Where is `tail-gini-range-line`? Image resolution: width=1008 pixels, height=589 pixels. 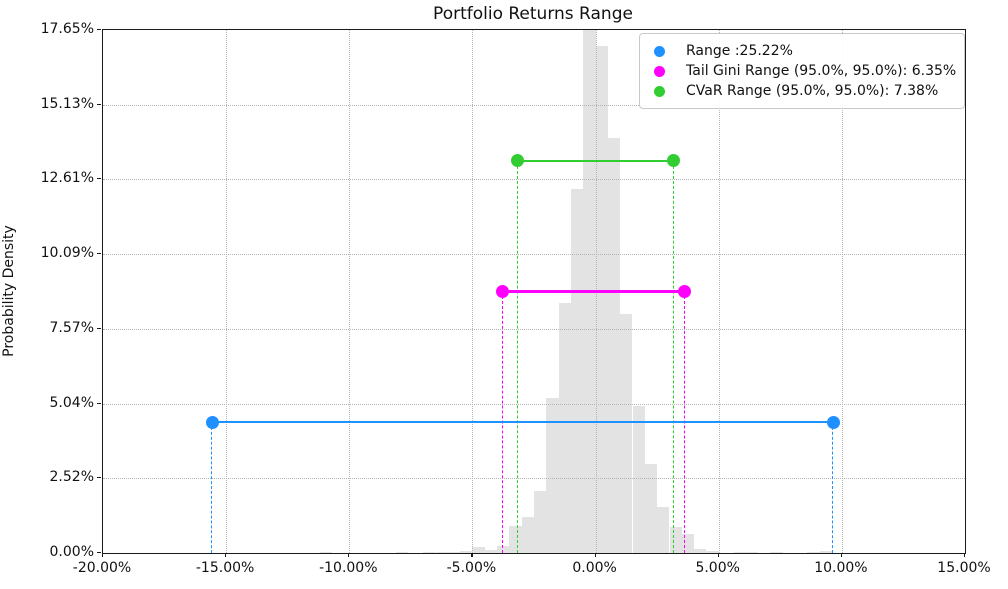 tail-gini-range-line is located at coordinates (593, 291).